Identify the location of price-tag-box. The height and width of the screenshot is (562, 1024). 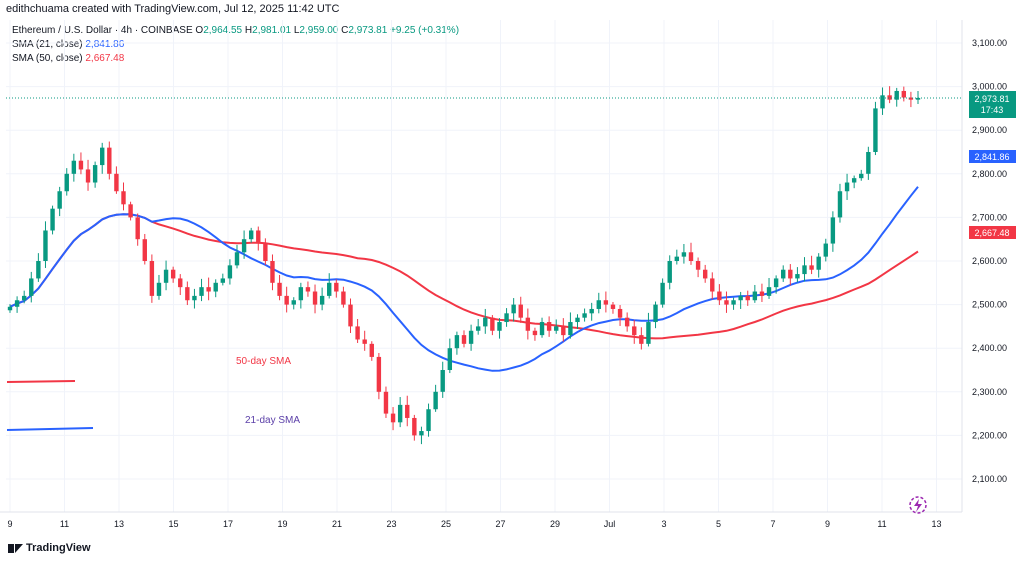
(992, 104).